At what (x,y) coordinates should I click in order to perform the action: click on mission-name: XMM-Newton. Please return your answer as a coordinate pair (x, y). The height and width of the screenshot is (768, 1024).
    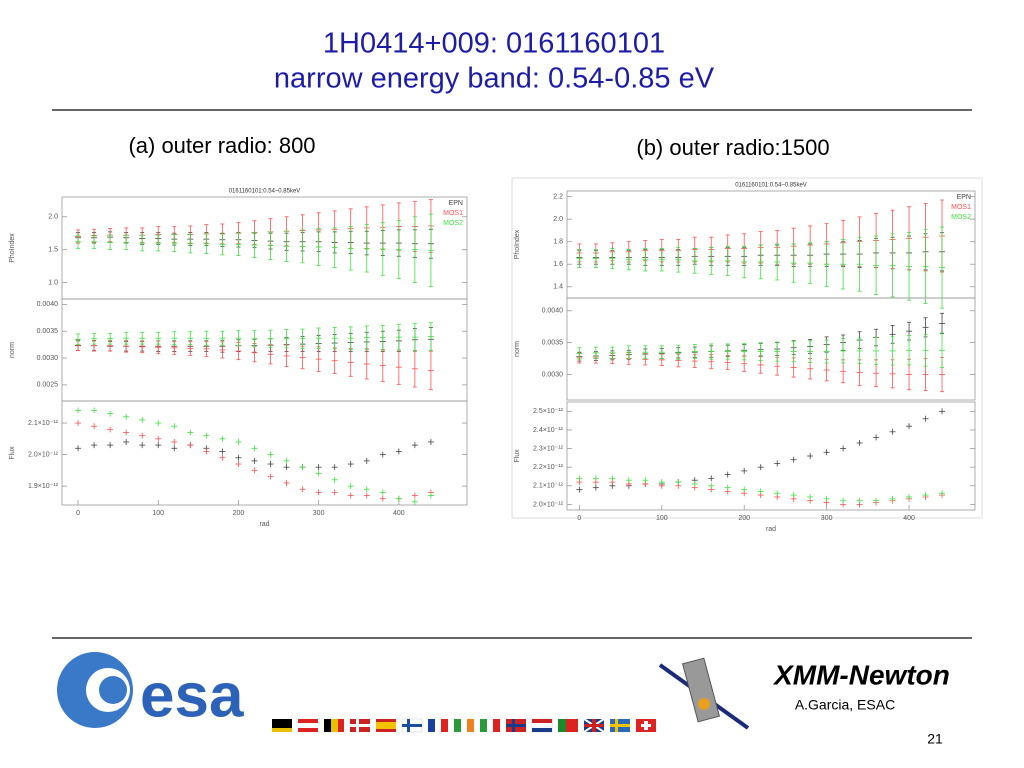
    Looking at the image, I should click on (861, 674).